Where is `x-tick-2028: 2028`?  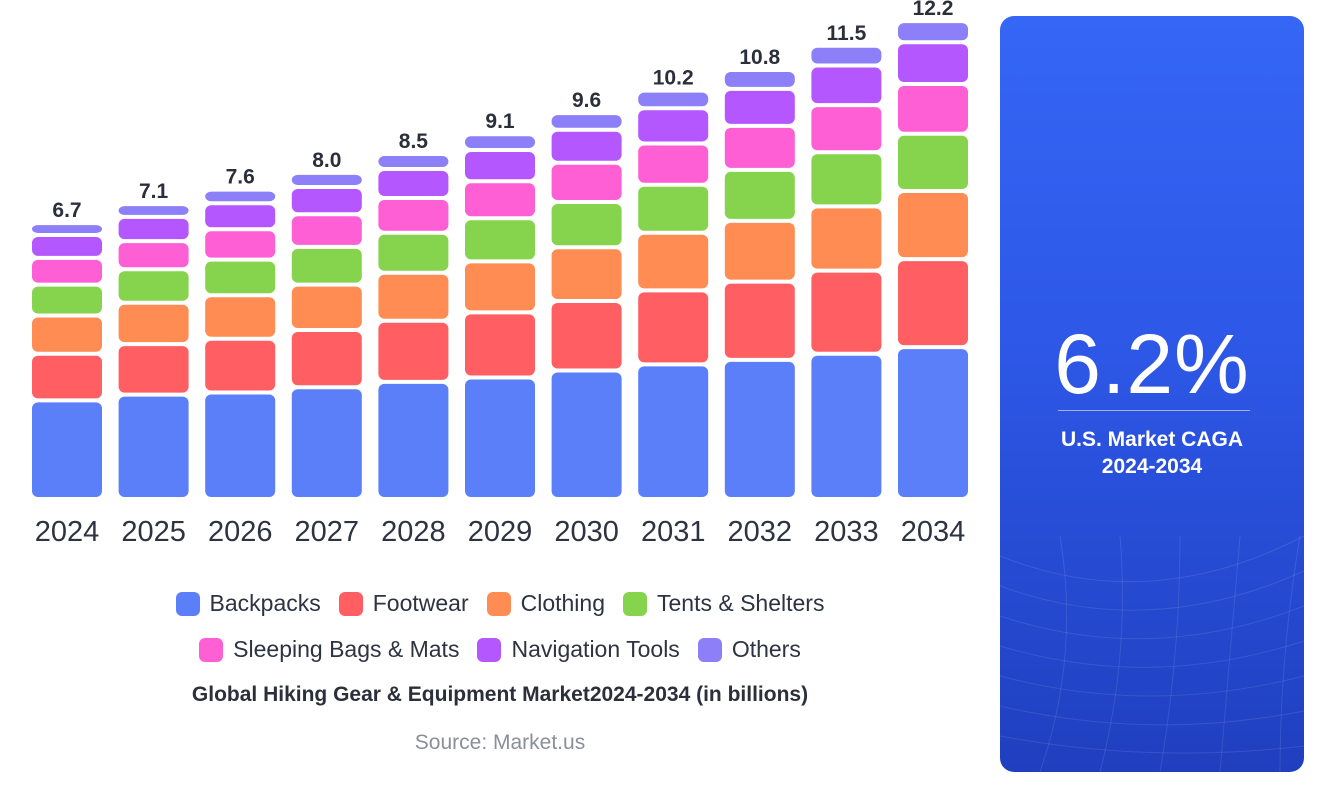
x-tick-2028: 2028 is located at coordinates (413, 532).